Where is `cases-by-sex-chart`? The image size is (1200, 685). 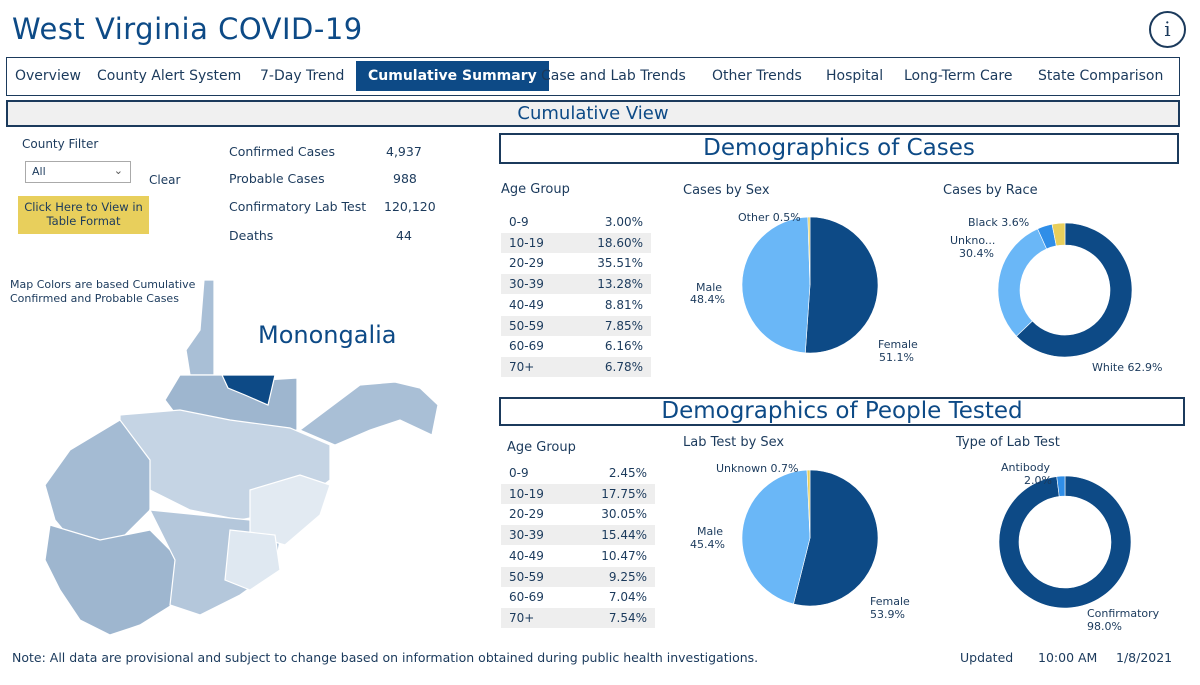
cases-by-sex-chart is located at coordinates (800, 290).